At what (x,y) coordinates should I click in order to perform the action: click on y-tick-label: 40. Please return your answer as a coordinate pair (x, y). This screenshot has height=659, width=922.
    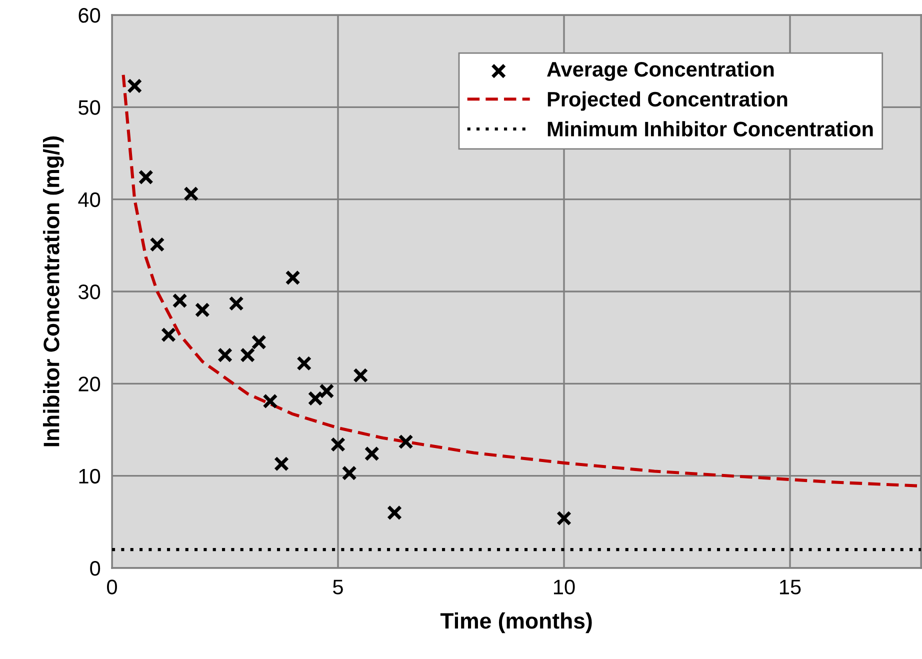
    Looking at the image, I should click on (89, 200).